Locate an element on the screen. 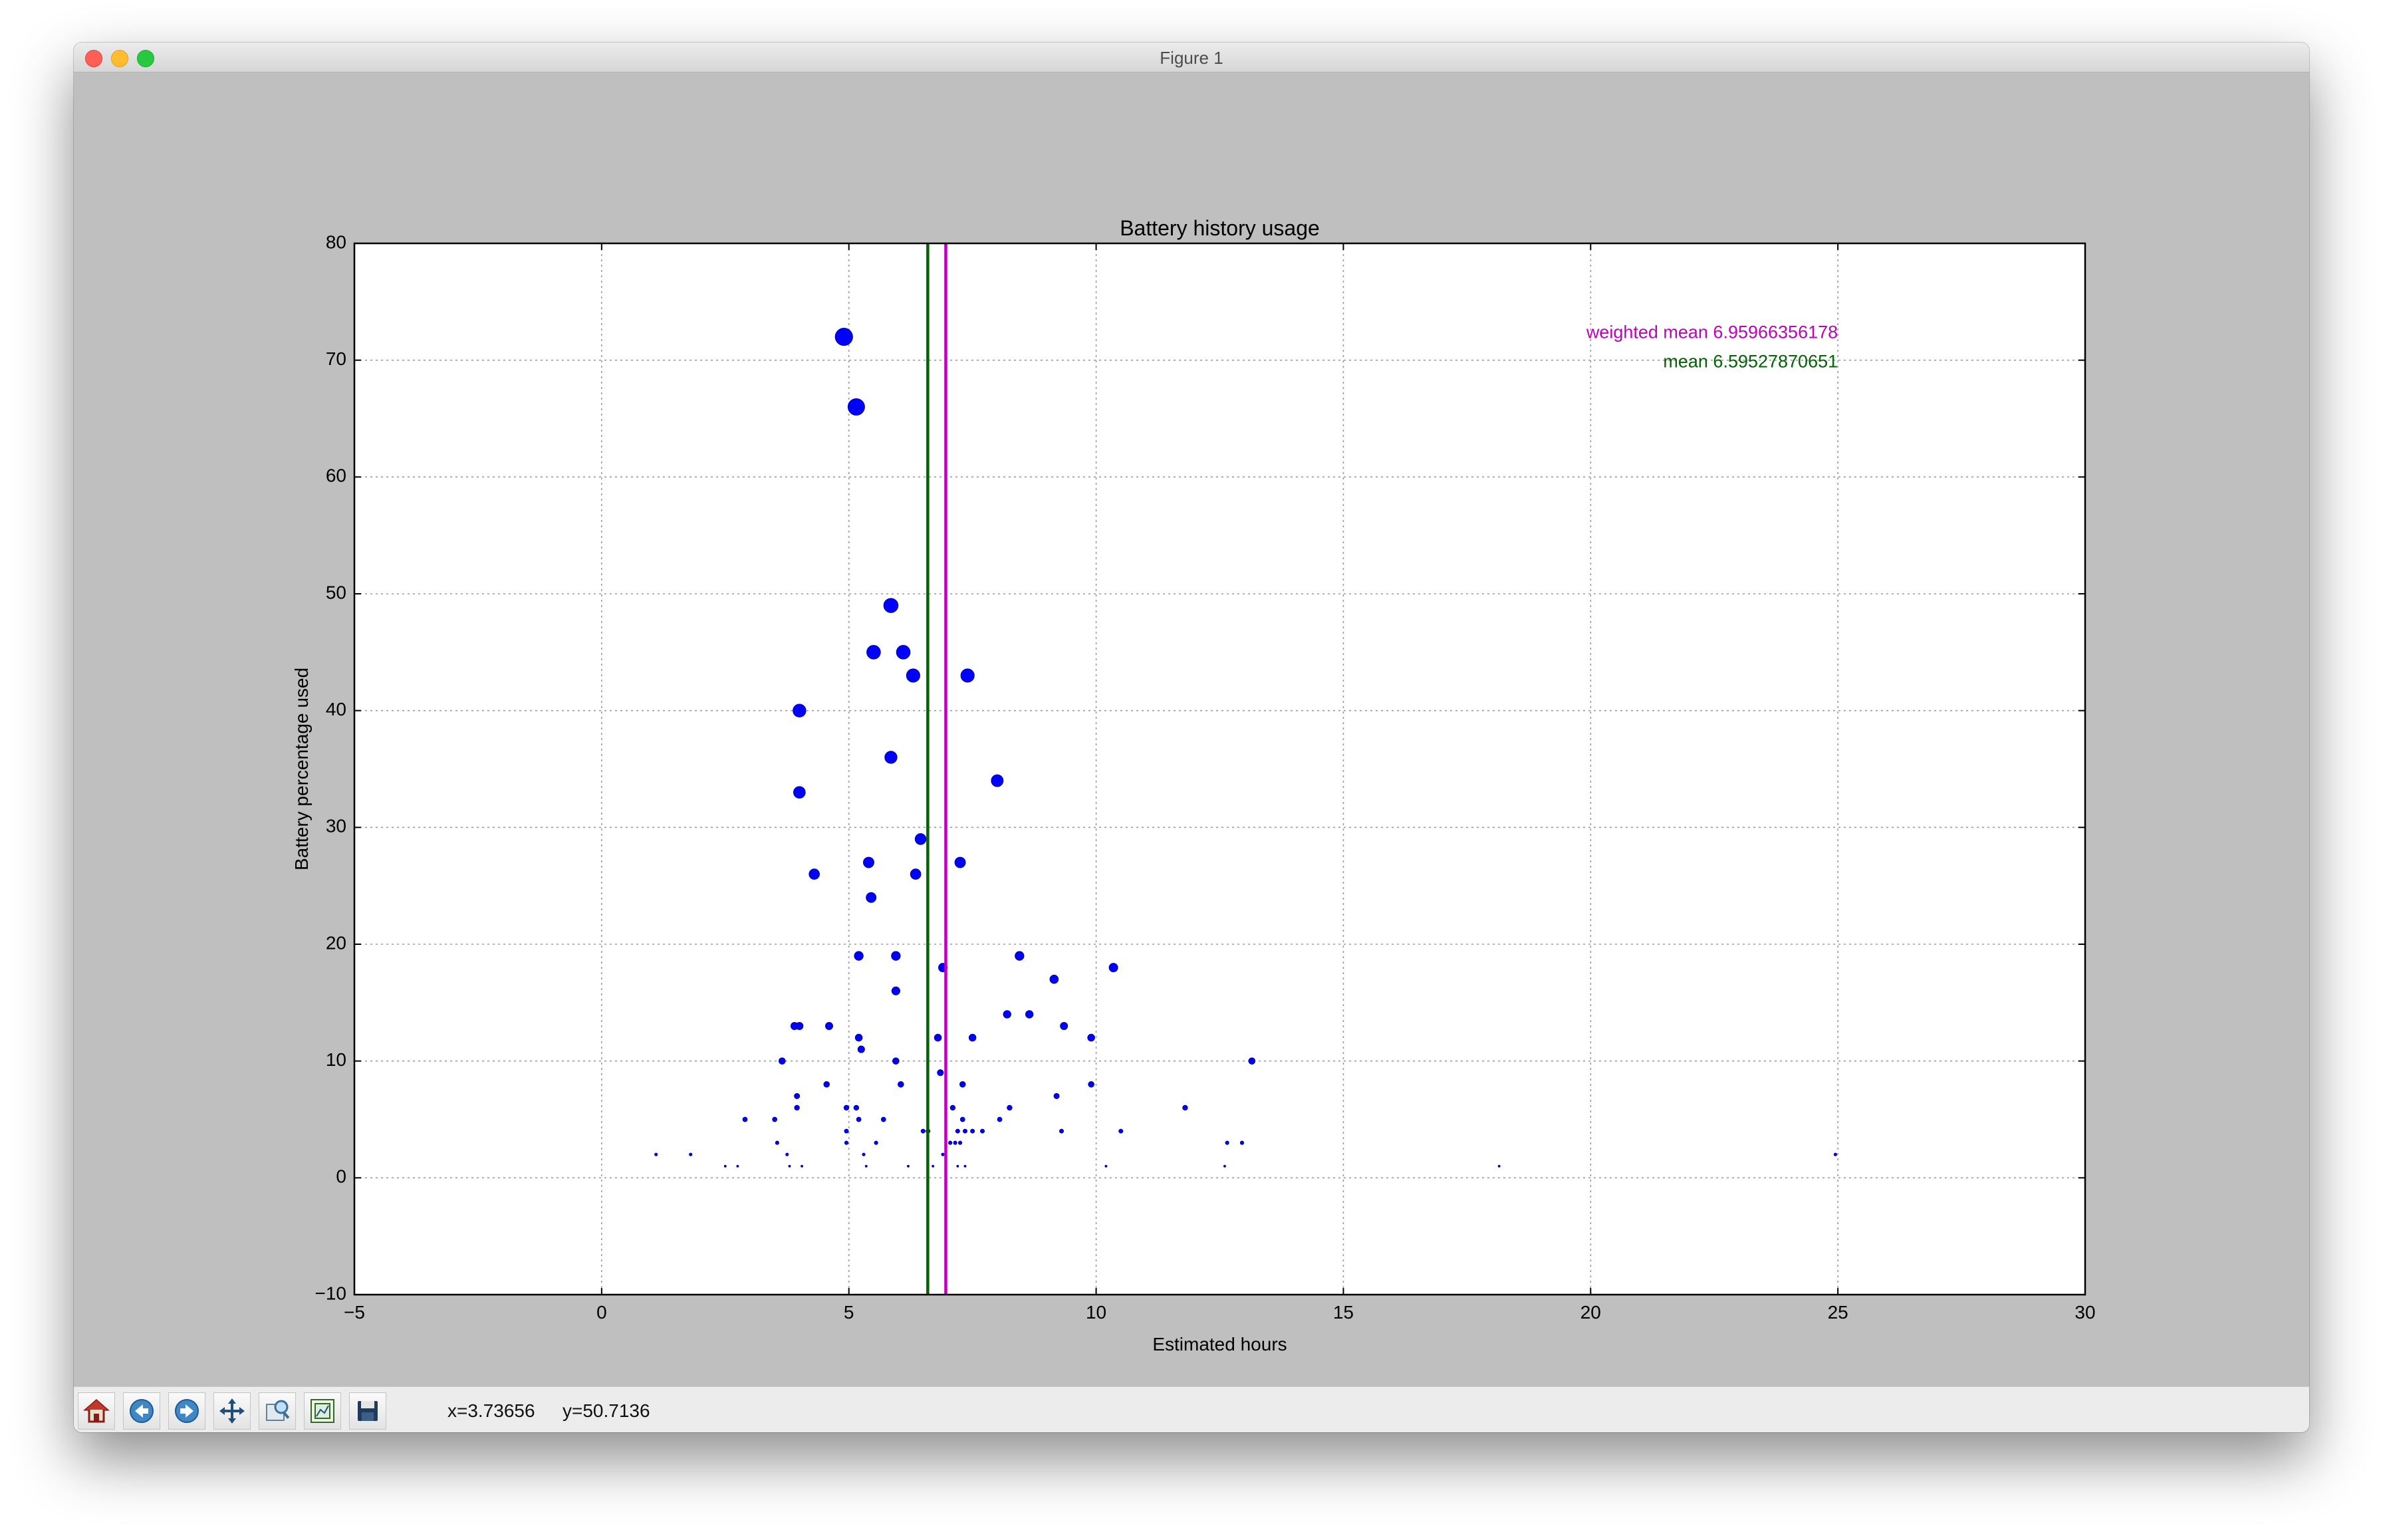  home-icon is located at coordinates (97, 1411).